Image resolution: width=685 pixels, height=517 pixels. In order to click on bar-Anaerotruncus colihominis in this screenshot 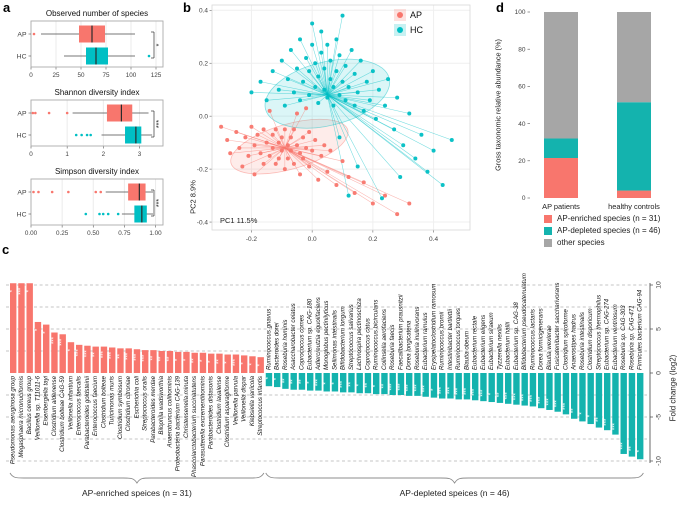, I will do `click(170, 362)`.